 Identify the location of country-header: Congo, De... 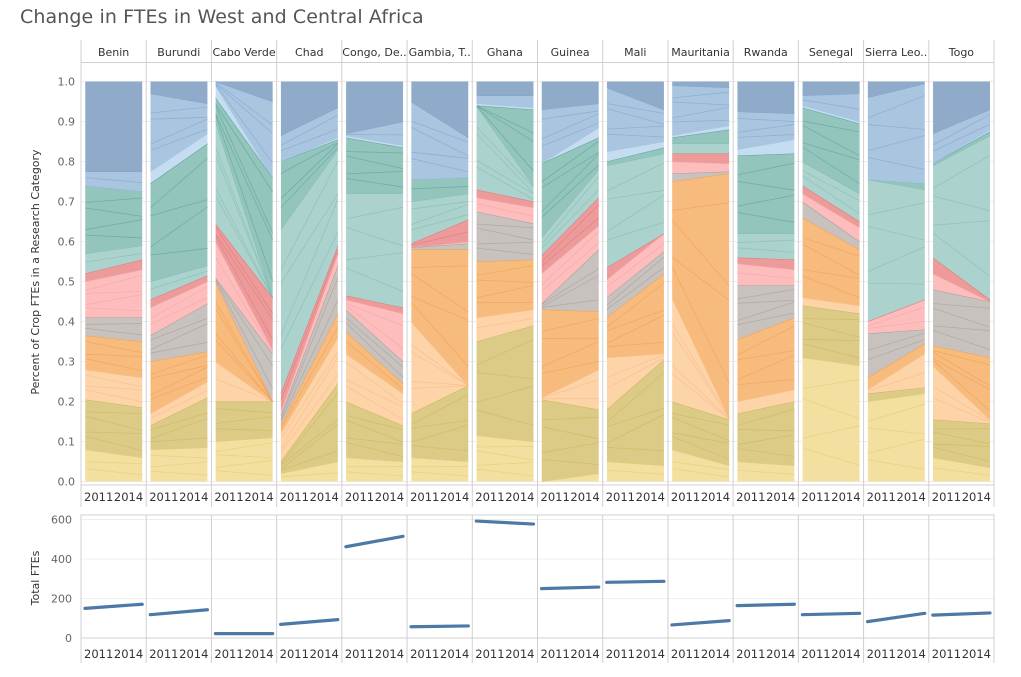
(374, 52).